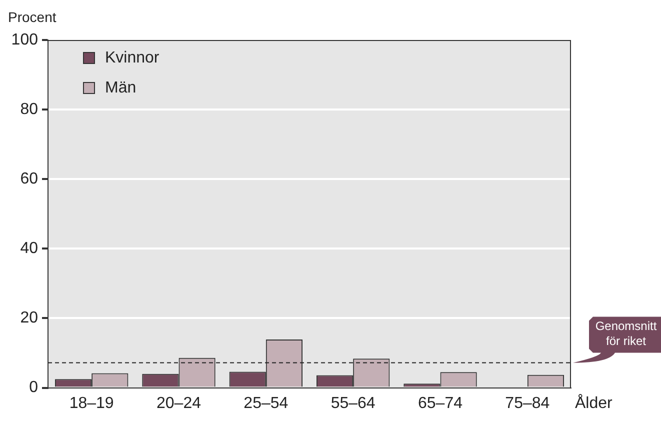 This screenshot has height=423, width=661. What do you see at coordinates (353, 403) in the screenshot?
I see `x-tick-label: 55–64` at bounding box center [353, 403].